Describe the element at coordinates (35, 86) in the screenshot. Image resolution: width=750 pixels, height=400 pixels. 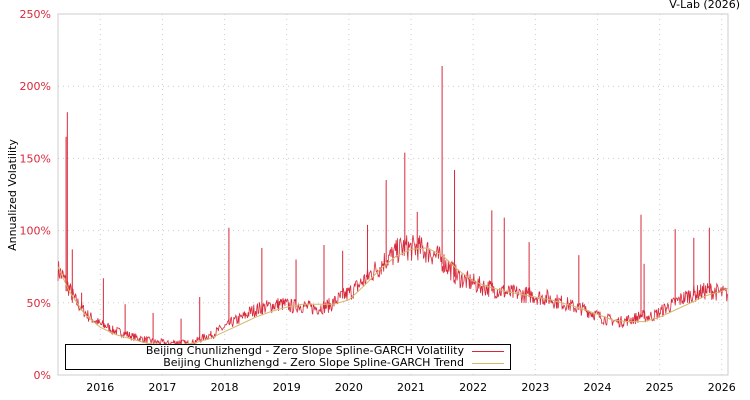
I see `y-tick-label: 200%` at that location.